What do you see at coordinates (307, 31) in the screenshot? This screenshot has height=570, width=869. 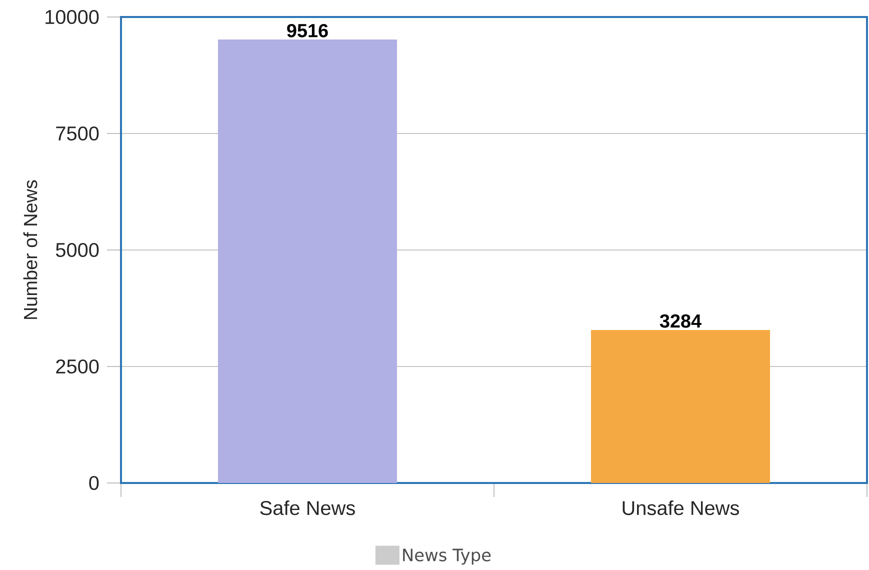 I see `data-label: 9516` at bounding box center [307, 31].